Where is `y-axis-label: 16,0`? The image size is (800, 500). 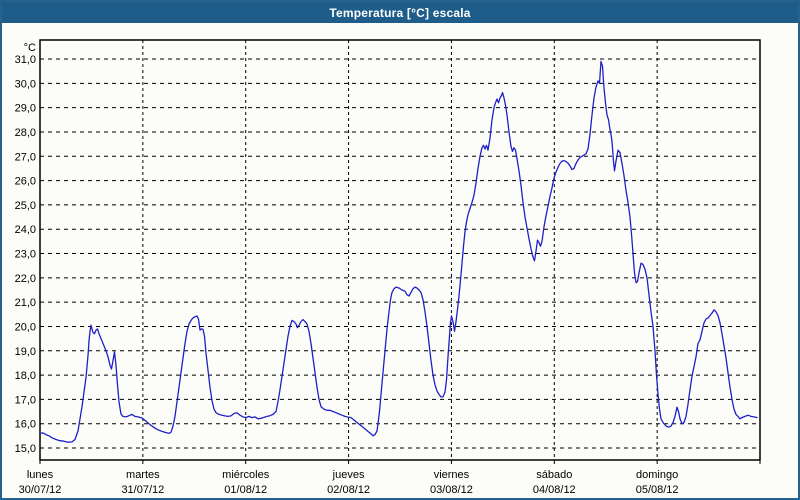 y-axis-label: 16,0 is located at coordinates (25, 425).